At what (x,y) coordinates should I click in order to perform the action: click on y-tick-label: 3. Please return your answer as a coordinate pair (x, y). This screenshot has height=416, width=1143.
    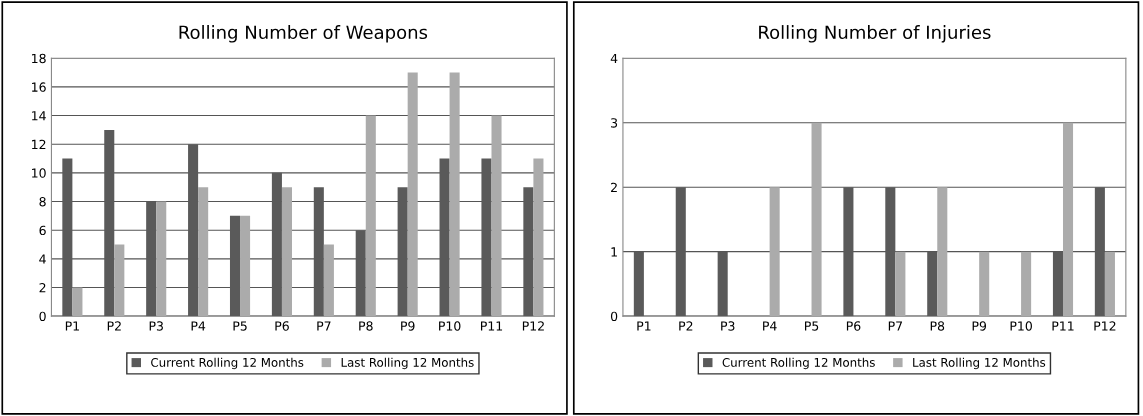
    Looking at the image, I should click on (614, 123).